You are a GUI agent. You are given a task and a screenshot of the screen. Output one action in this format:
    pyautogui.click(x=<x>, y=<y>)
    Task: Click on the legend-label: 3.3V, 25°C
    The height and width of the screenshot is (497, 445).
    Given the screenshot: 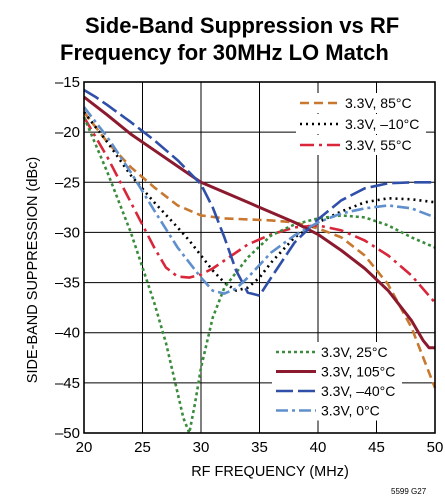 What is the action you would take?
    pyautogui.click(x=354, y=352)
    